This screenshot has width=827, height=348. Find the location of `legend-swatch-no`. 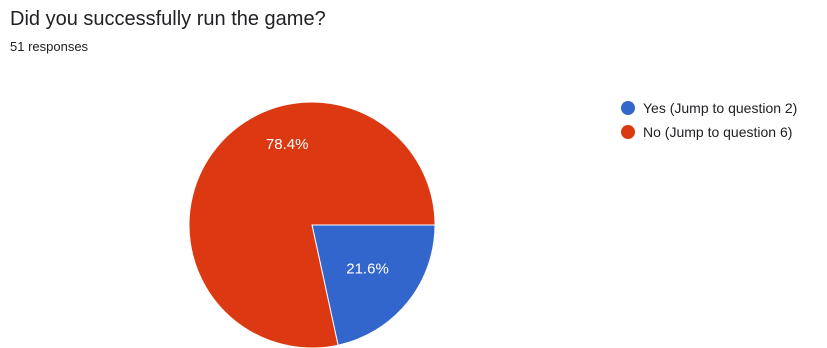

legend-swatch-no is located at coordinates (628, 132).